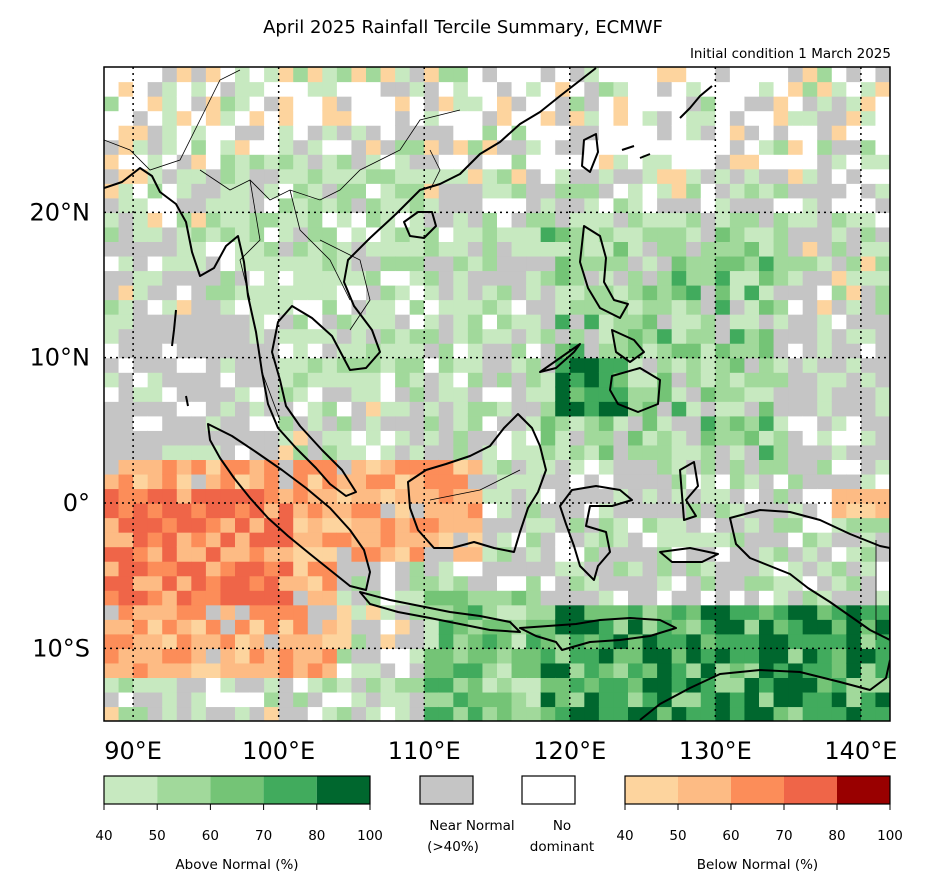 The image size is (926, 893). I want to click on latitude-tick-label: 10°N, so click(60, 358).